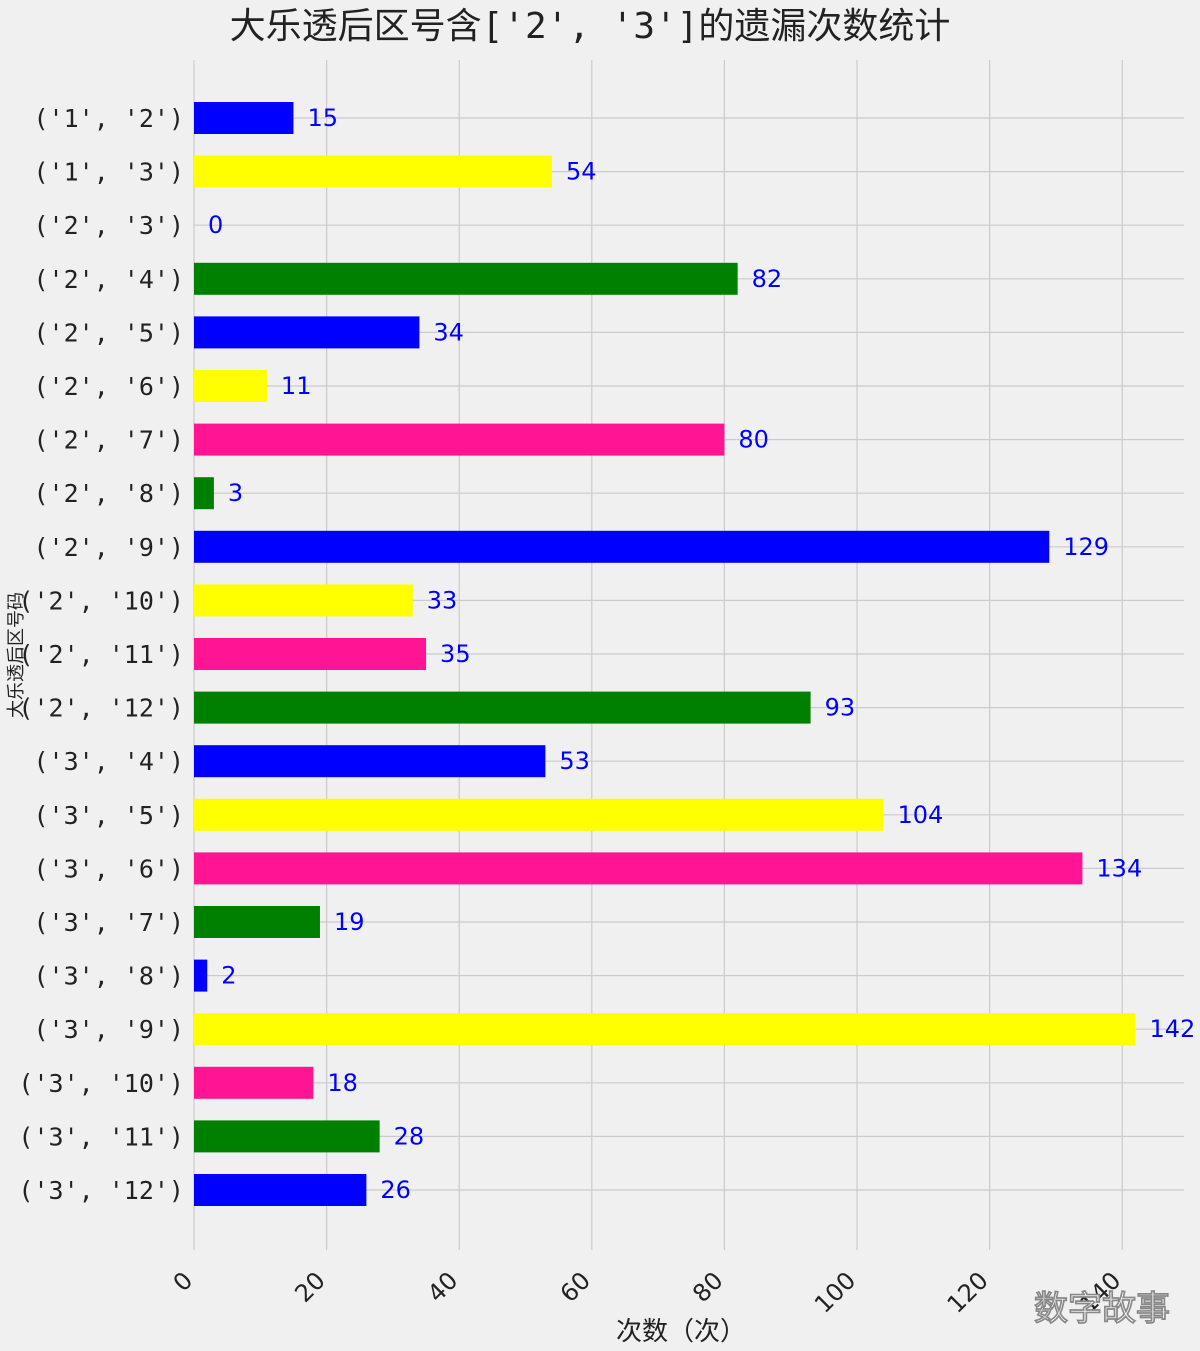  What do you see at coordinates (108, 118) in the screenshot?
I see `y-tick-label: ('1', '2')` at bounding box center [108, 118].